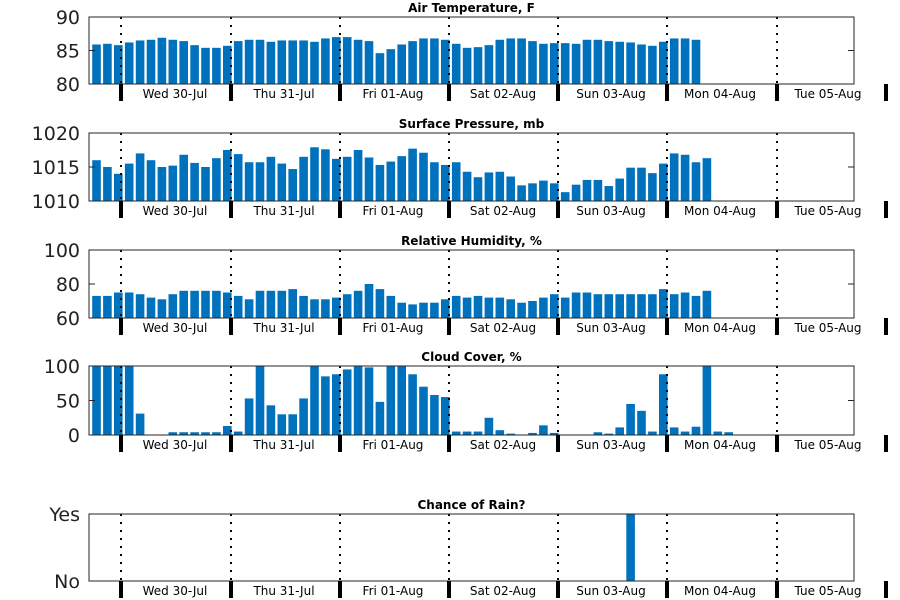 The image size is (900, 600). Describe the element at coordinates (471, 8) in the screenshot. I see `panel-title: Air Temperature, F` at that location.